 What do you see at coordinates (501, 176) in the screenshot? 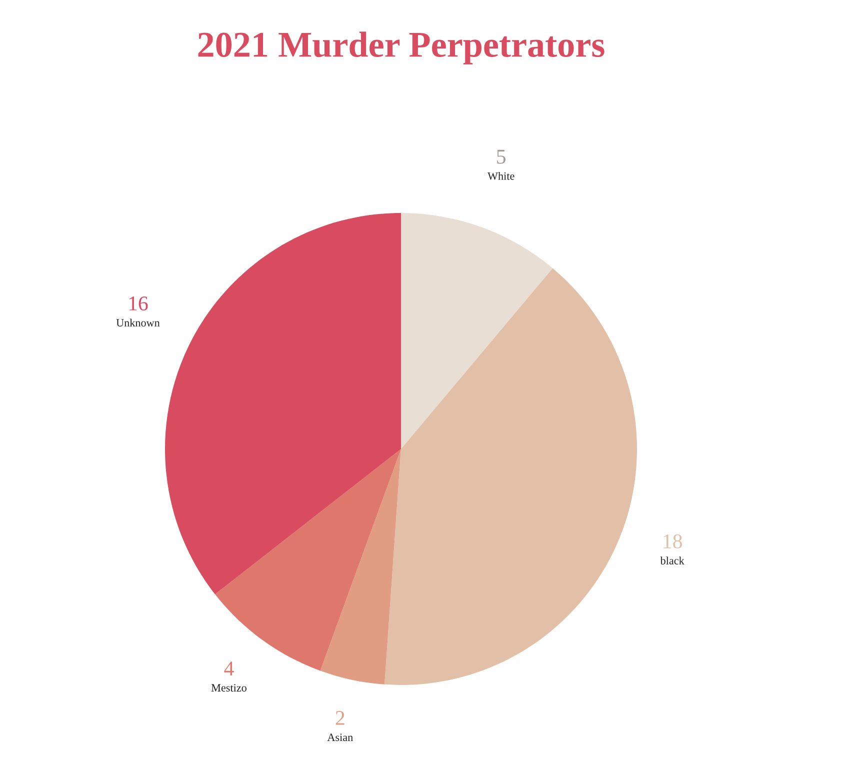
I see `slice-label: White` at bounding box center [501, 176].